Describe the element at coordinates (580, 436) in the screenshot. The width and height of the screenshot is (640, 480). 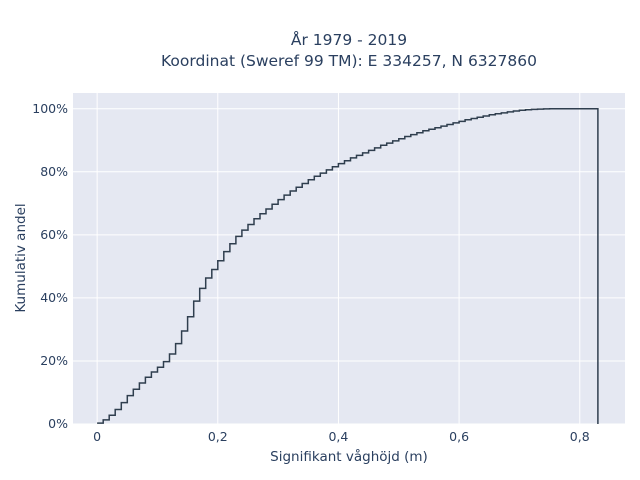
I see `x-tick-label: 0,8` at that location.